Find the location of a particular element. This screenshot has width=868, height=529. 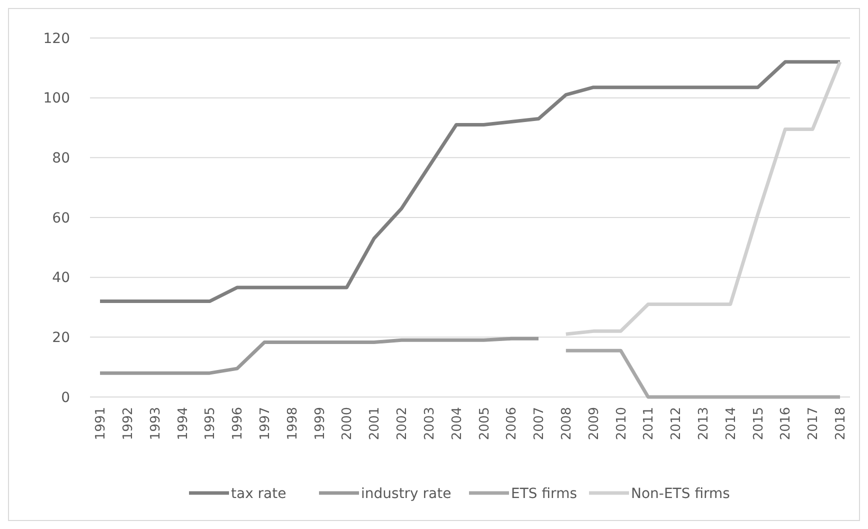

y-tick-label: 0 is located at coordinates (65, 398).